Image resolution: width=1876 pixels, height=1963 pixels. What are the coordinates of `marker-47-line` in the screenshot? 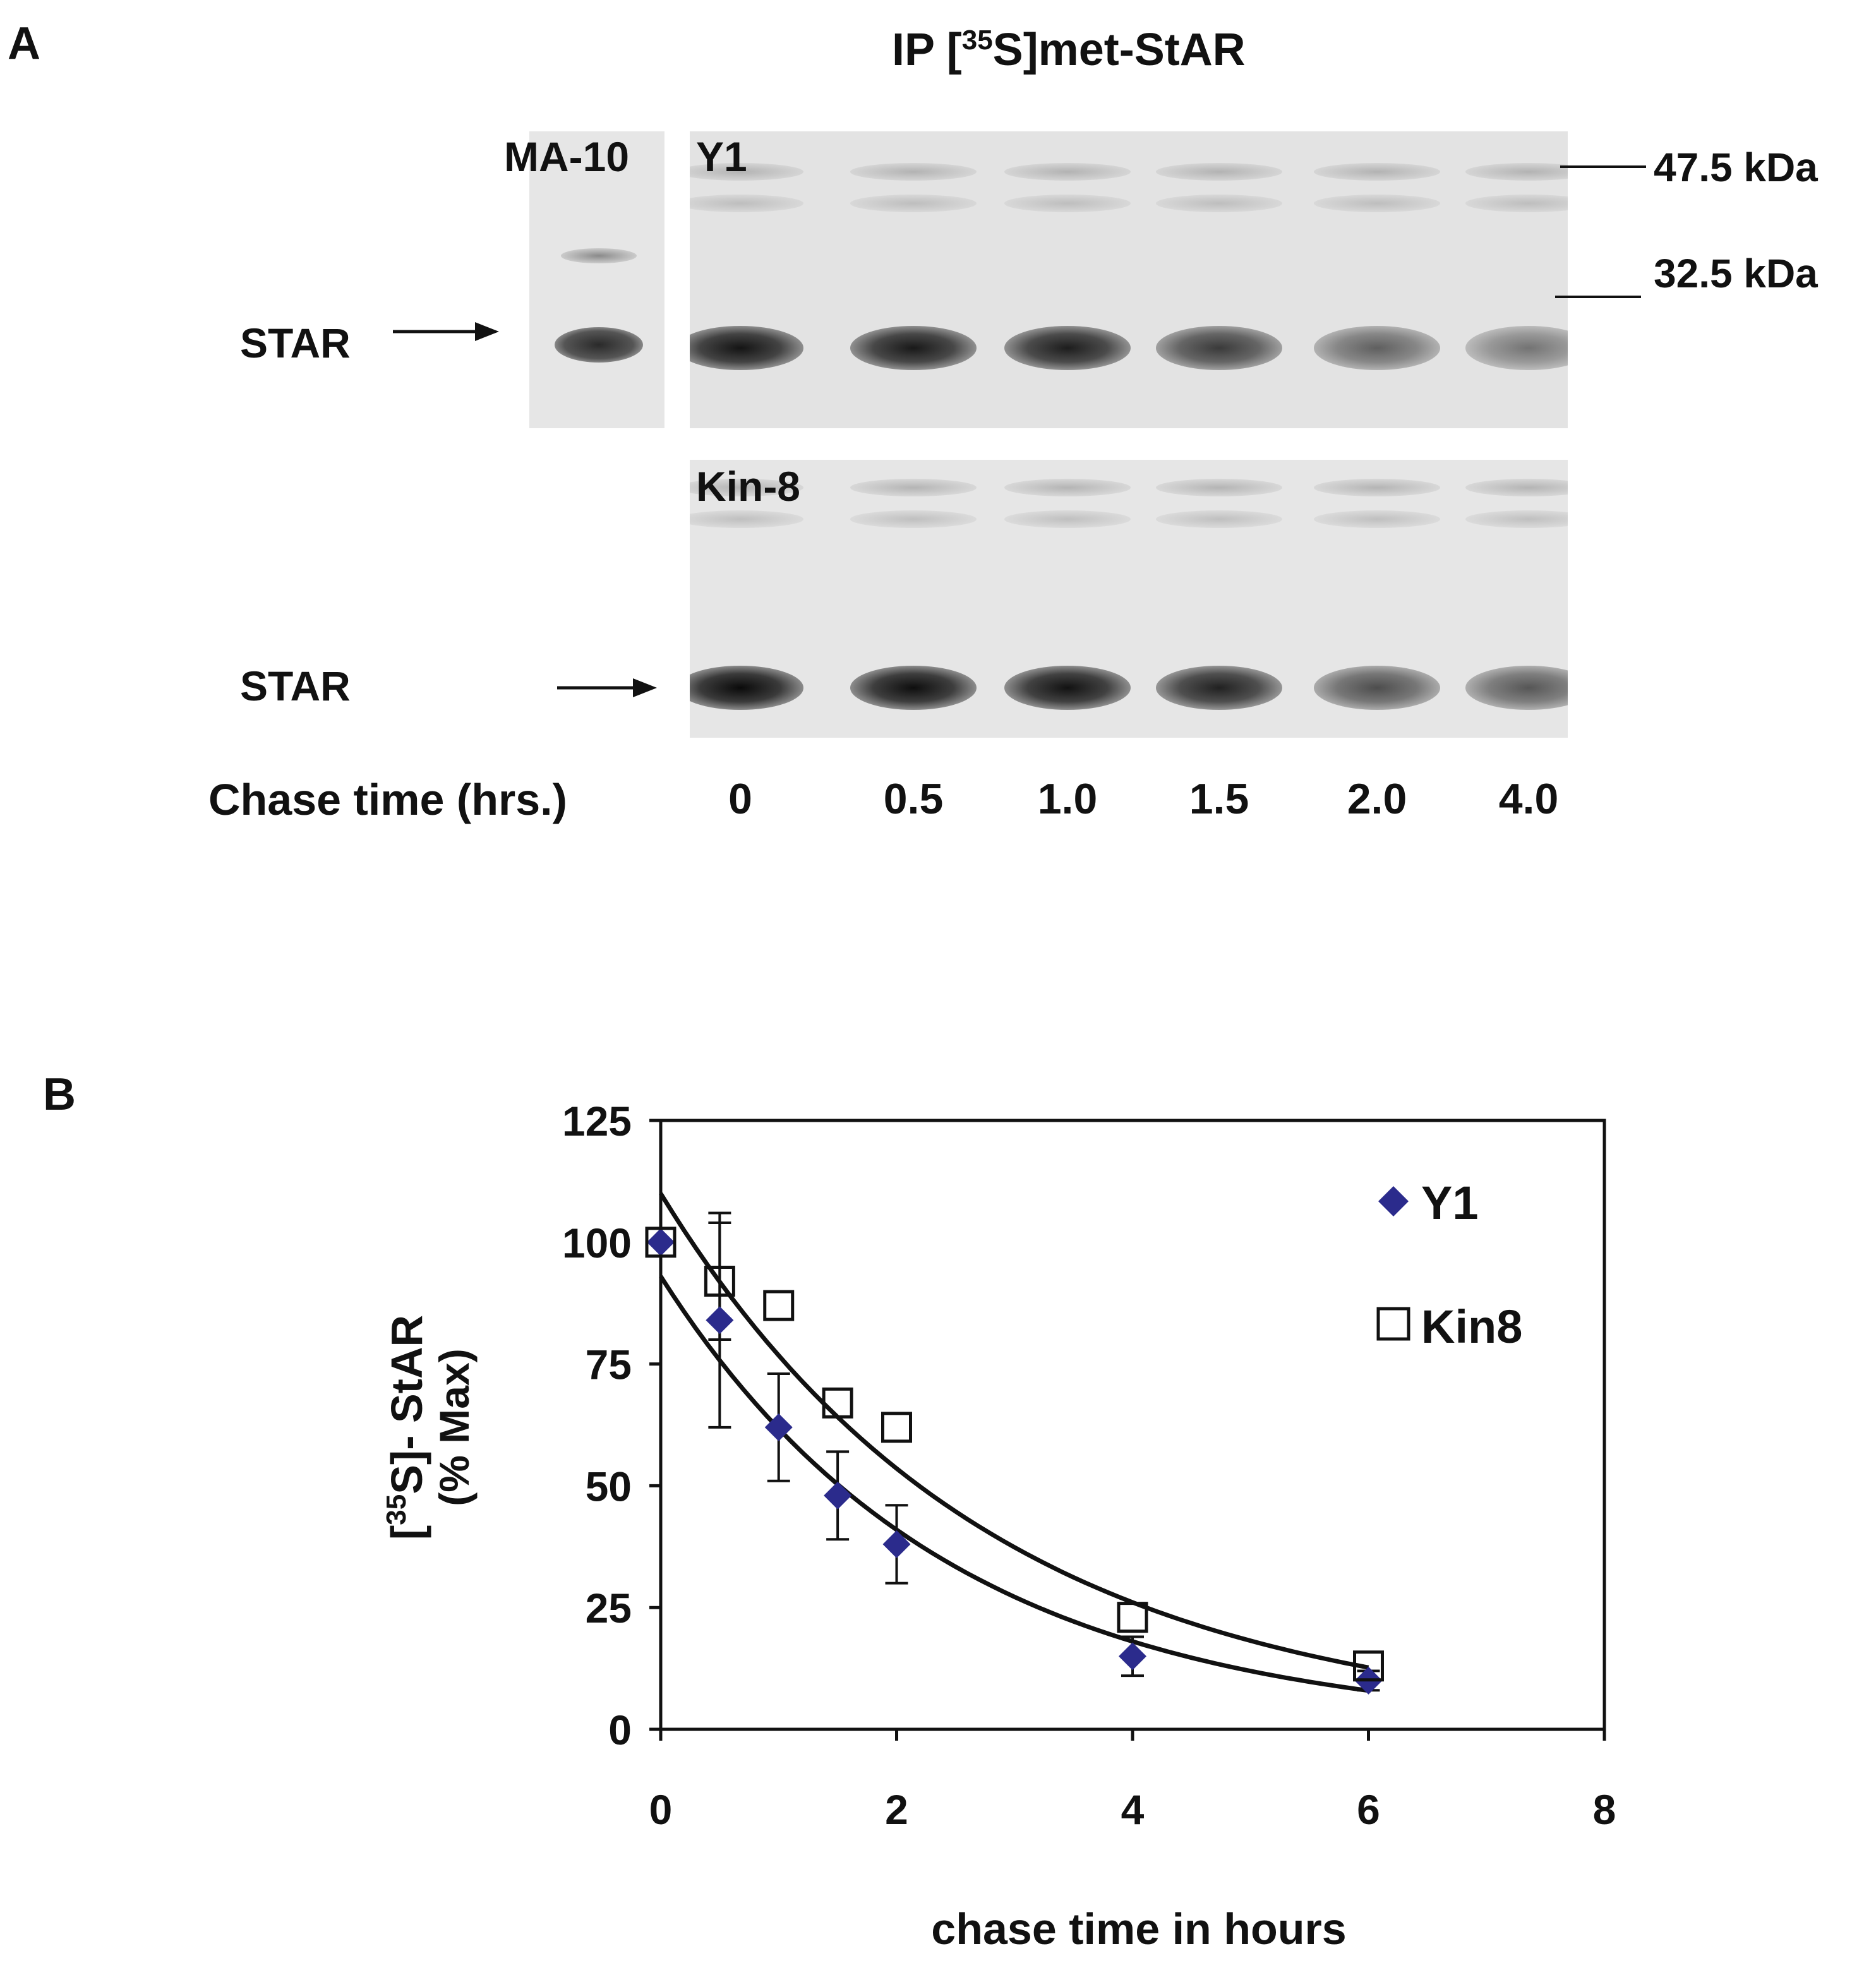 It's located at (1603, 167).